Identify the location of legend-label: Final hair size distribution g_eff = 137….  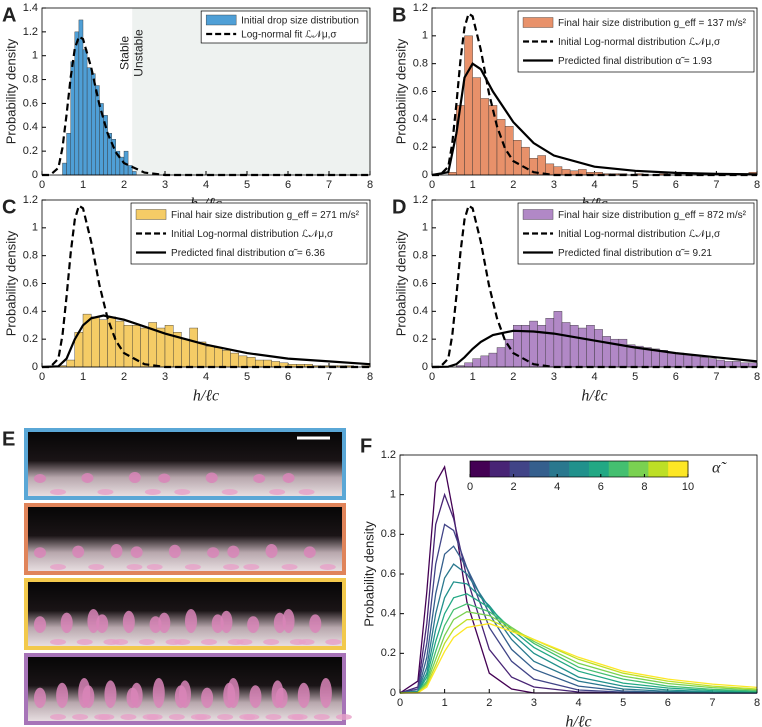
(652, 23).